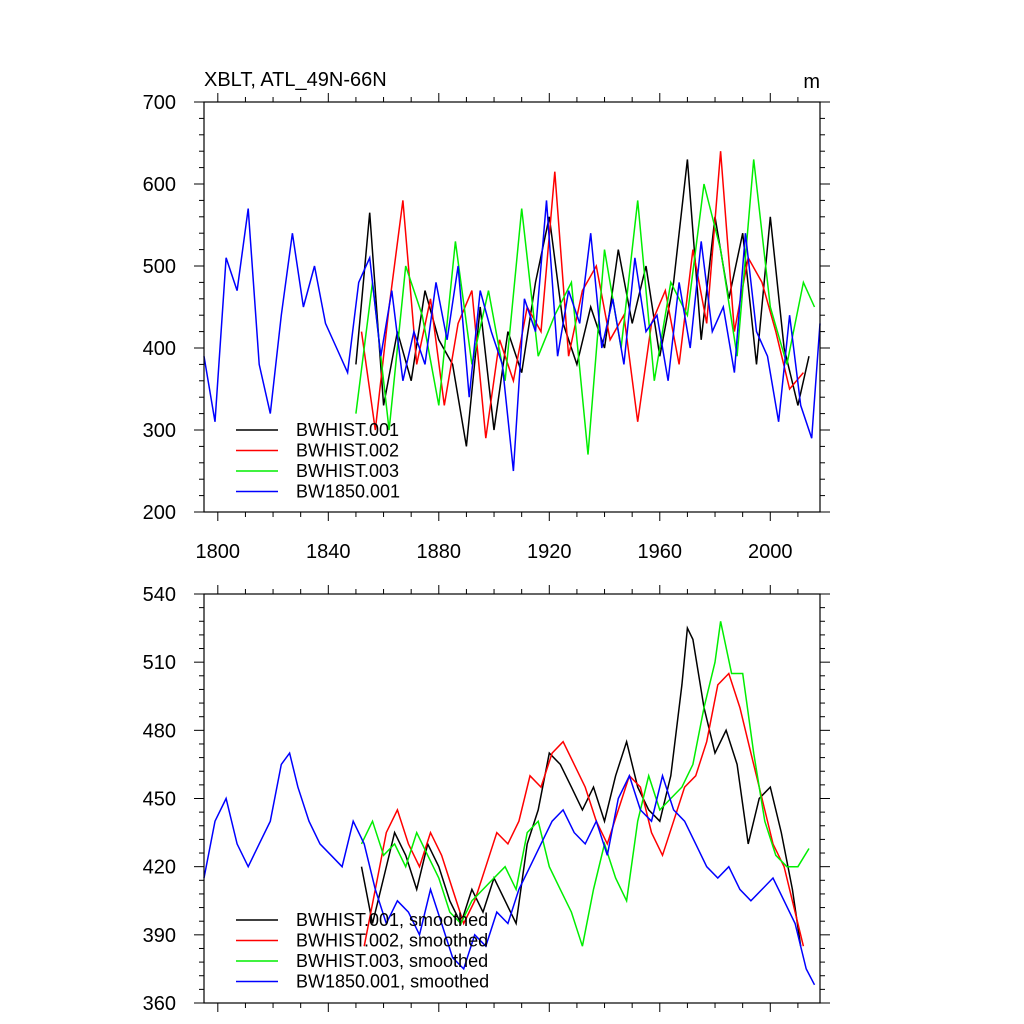 This screenshot has height=1024, width=1024. I want to click on plot1-legend-label-4: BW1850.001, so click(348, 492).